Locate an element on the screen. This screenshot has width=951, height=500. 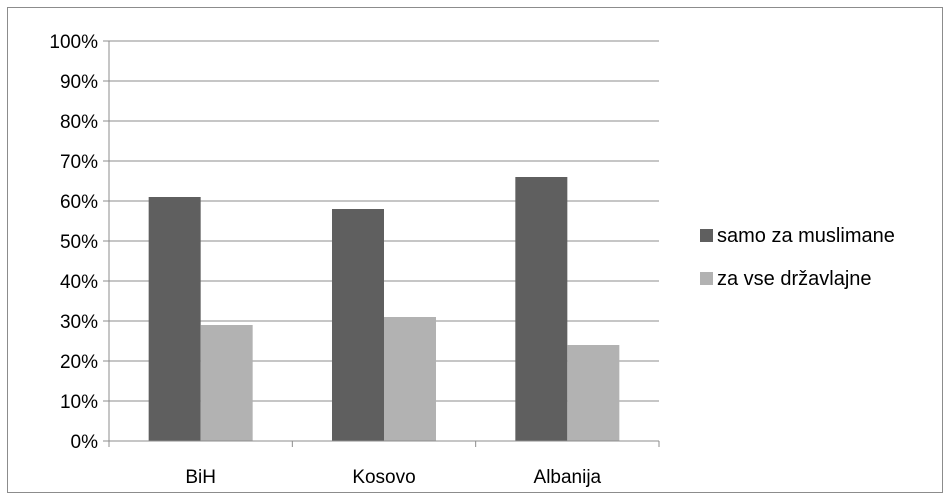
legend-label: za vse državlajne is located at coordinates (794, 279).